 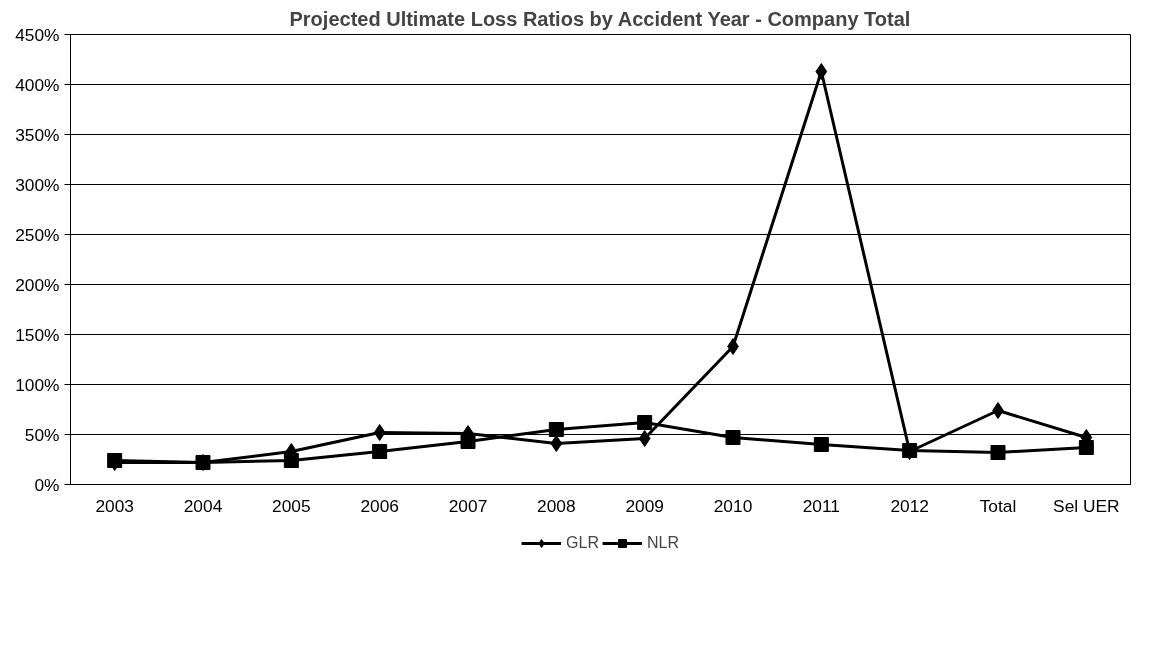 What do you see at coordinates (37, 234) in the screenshot?
I see `y-tick-label: 250%` at bounding box center [37, 234].